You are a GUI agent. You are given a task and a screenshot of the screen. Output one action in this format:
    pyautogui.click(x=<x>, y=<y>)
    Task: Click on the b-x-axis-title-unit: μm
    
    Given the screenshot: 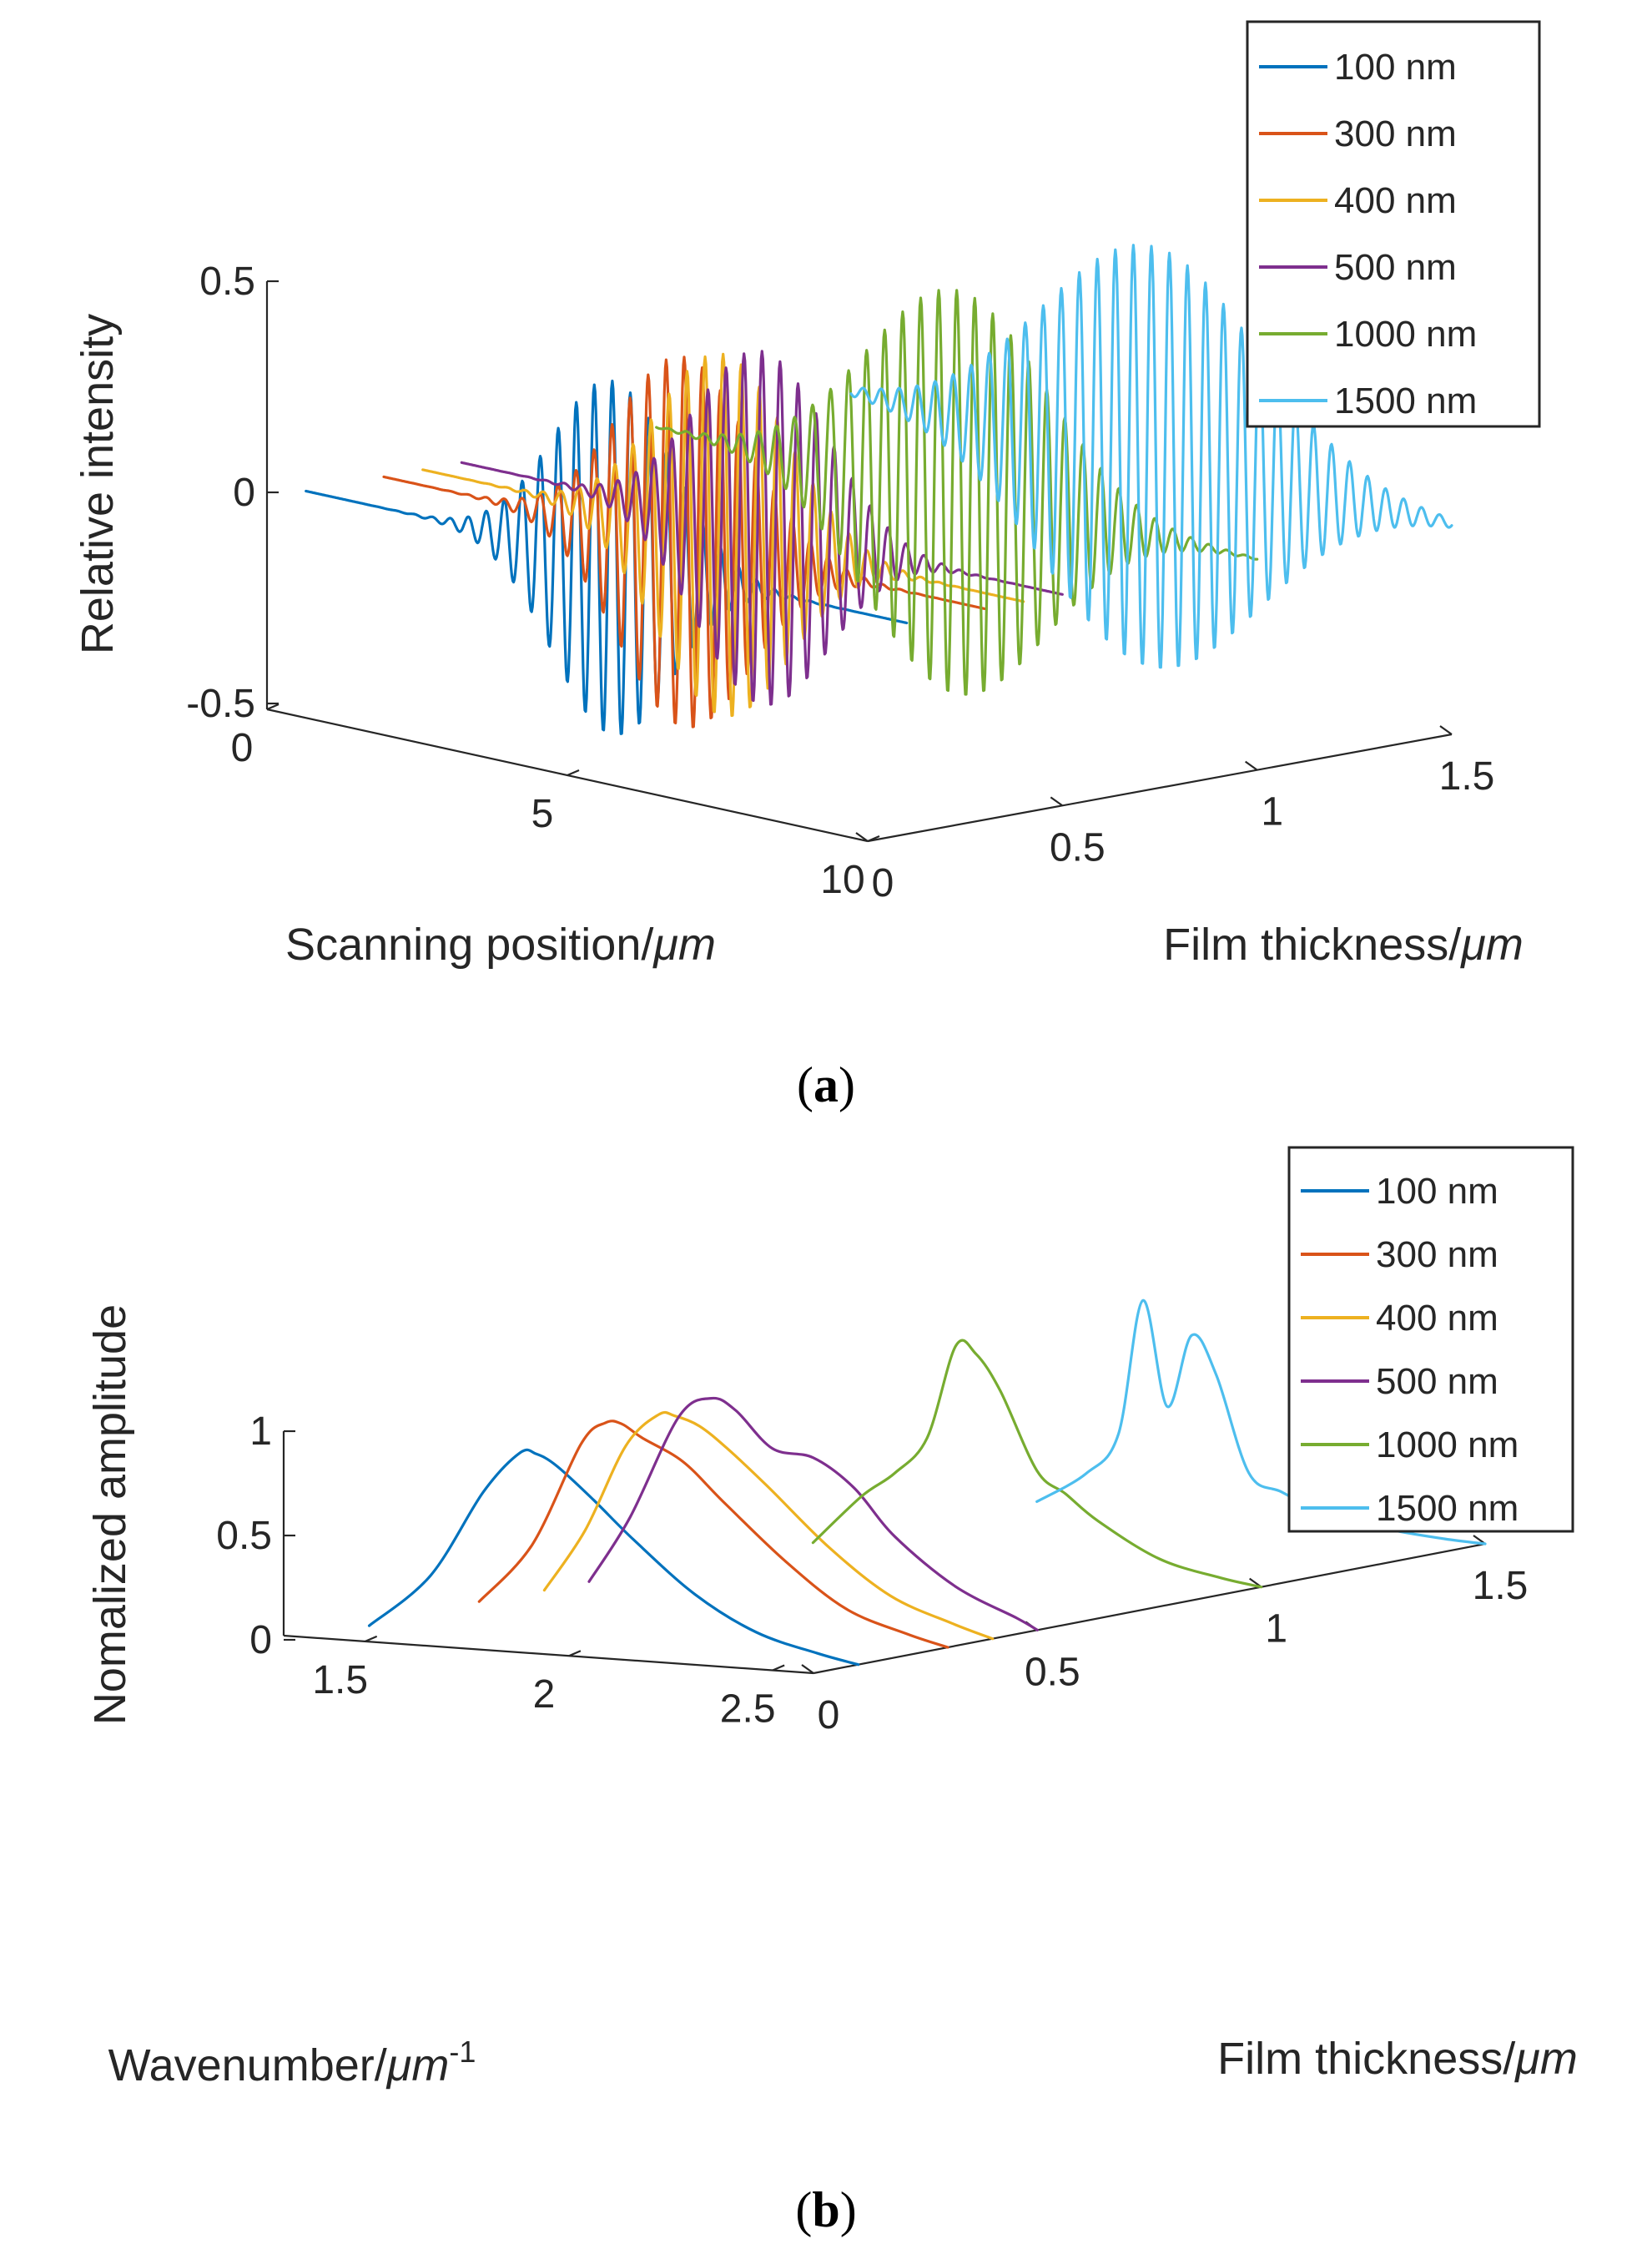 What is the action you would take?
    pyautogui.click(x=1546, y=2059)
    